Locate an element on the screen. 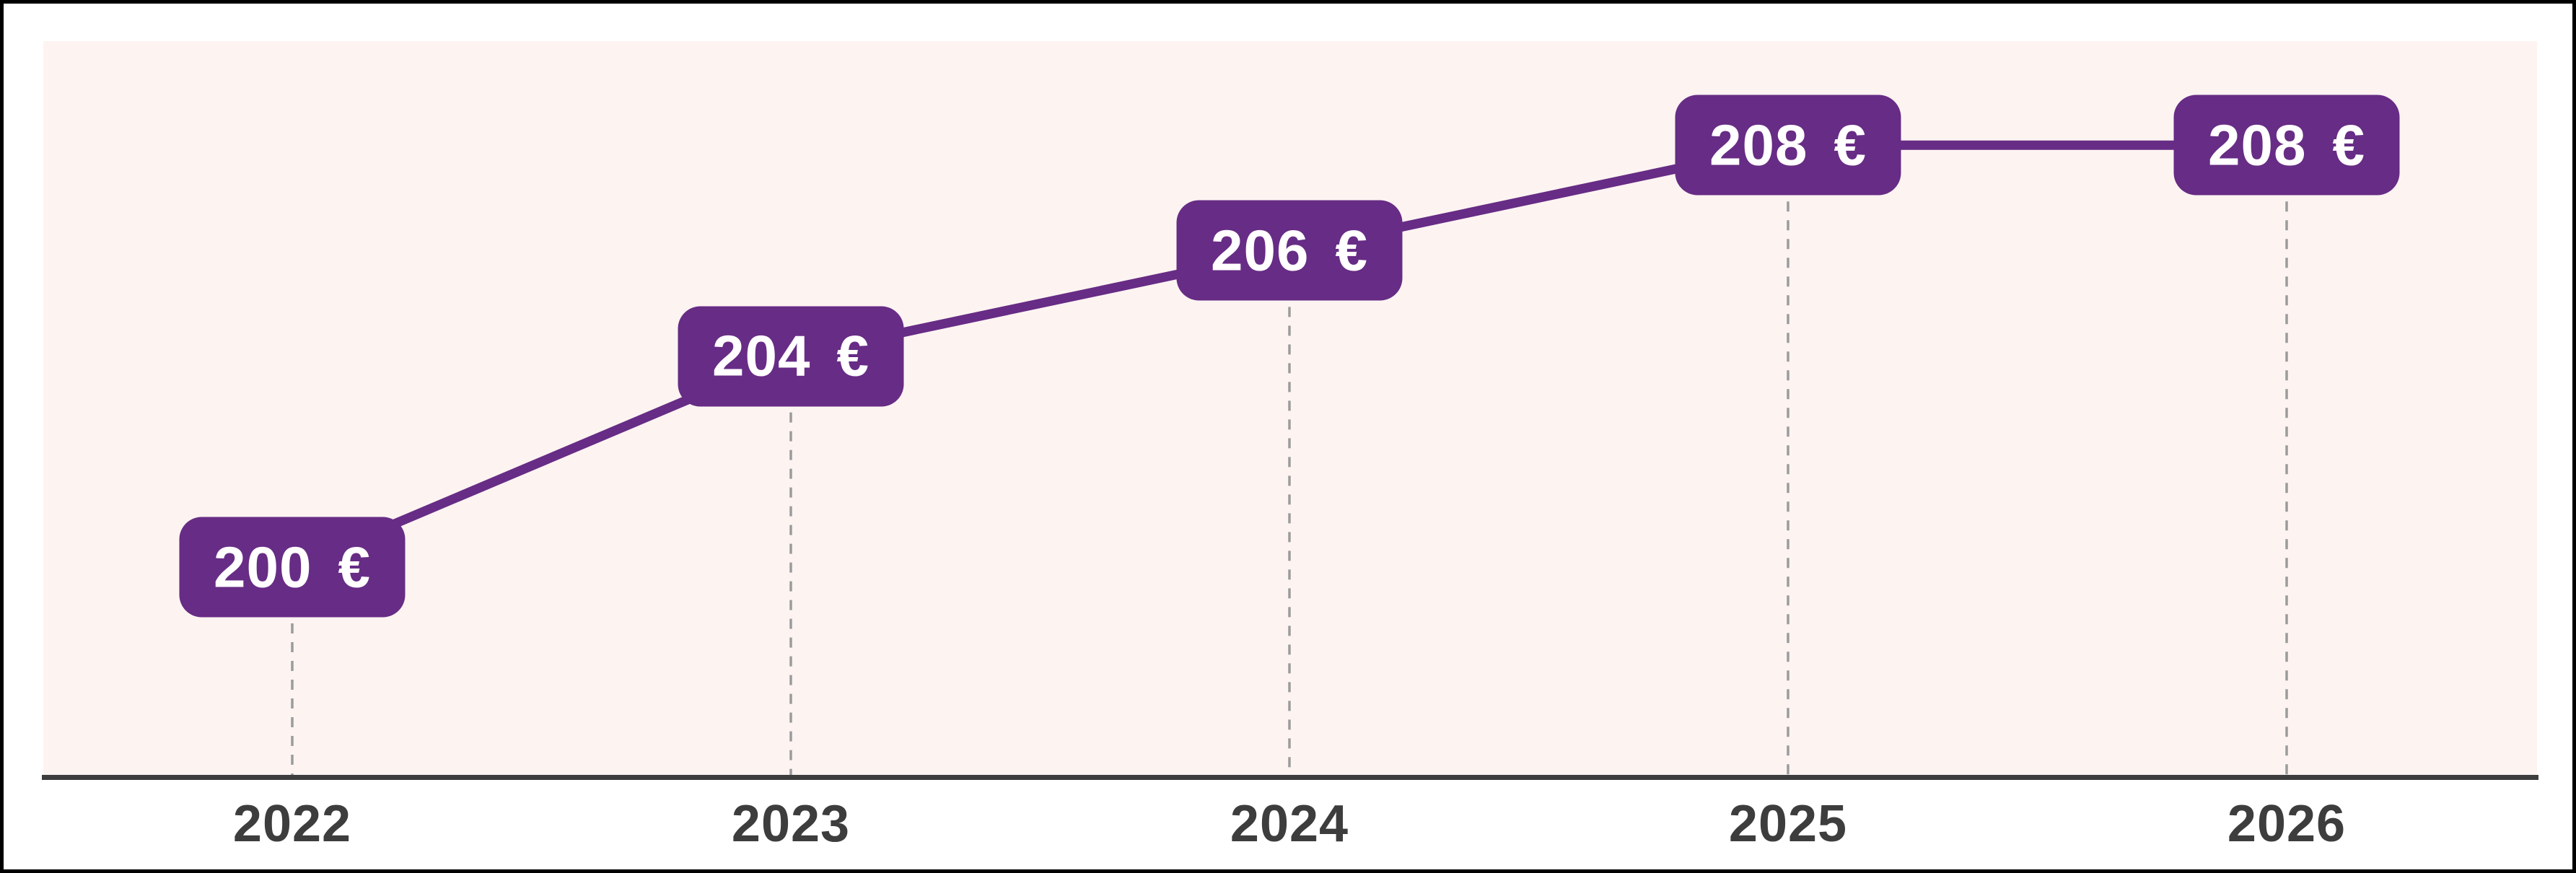 The image size is (2576, 873). data-label-2026: 208 € is located at coordinates (2286, 145).